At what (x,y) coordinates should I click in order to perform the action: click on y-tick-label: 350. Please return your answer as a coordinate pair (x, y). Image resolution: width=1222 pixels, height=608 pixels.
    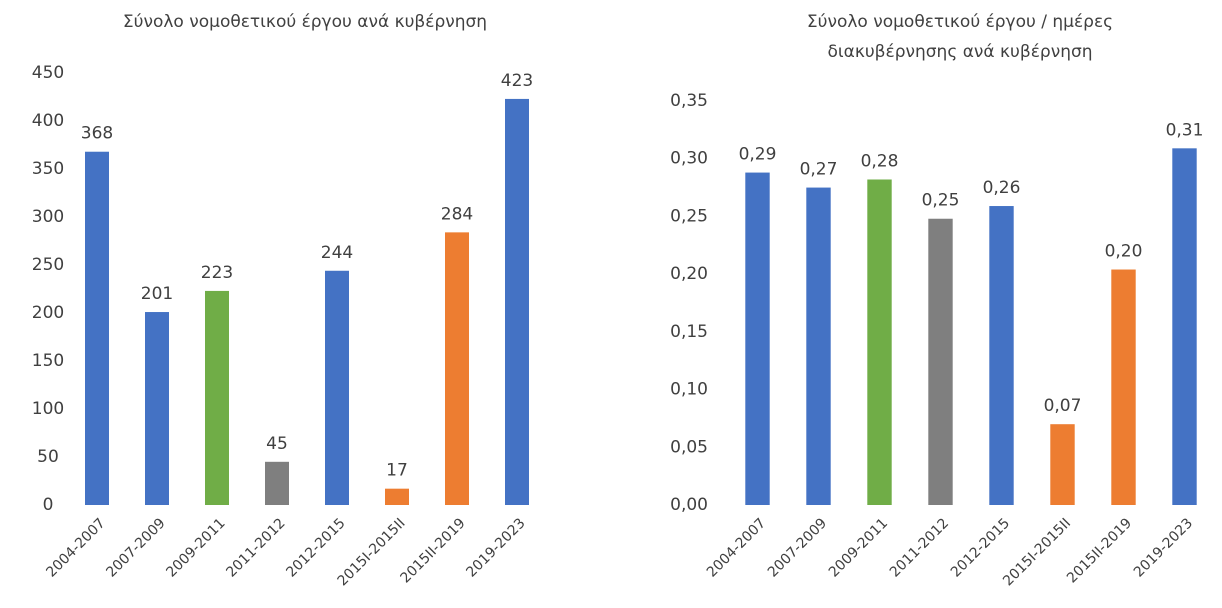
    Looking at the image, I should click on (48, 169).